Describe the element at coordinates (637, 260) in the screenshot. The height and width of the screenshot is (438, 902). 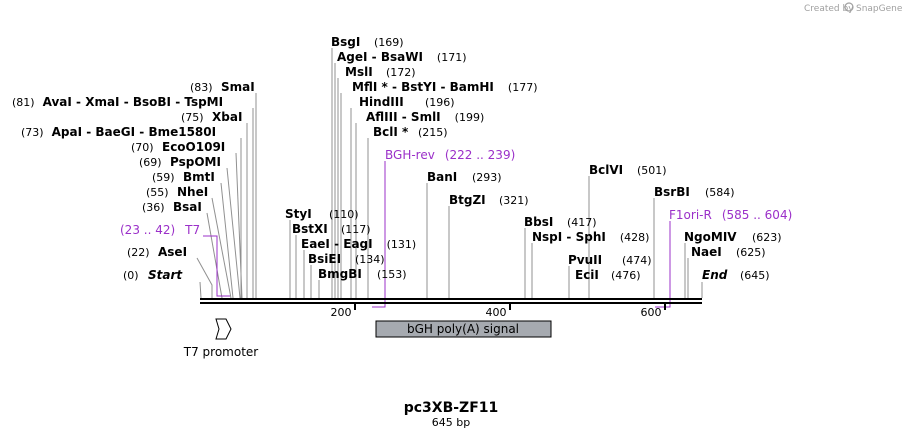
I see `site-pos-pvuii: (474)` at that location.